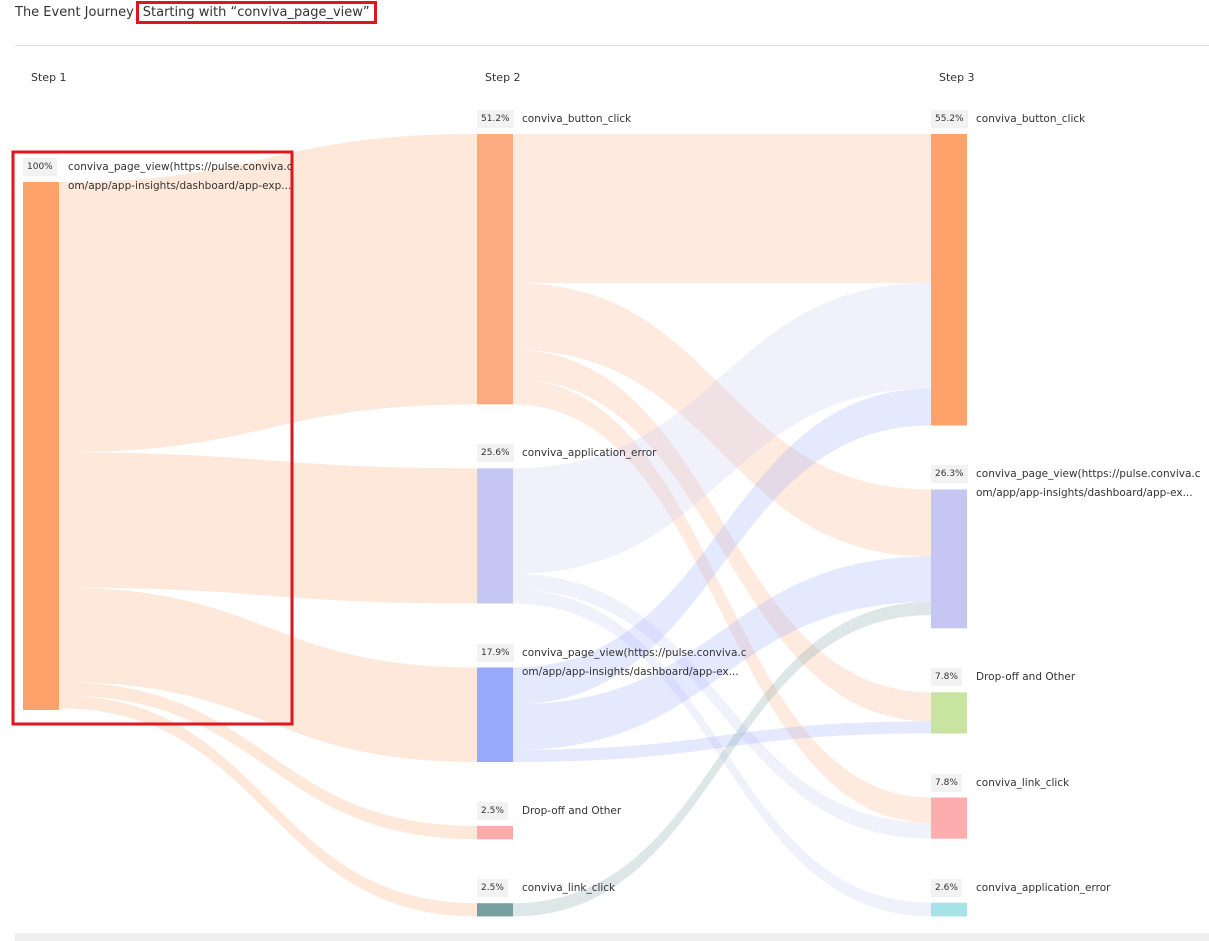  Describe the element at coordinates (495, 453) in the screenshot. I see `node-percent: 25.6%` at that location.